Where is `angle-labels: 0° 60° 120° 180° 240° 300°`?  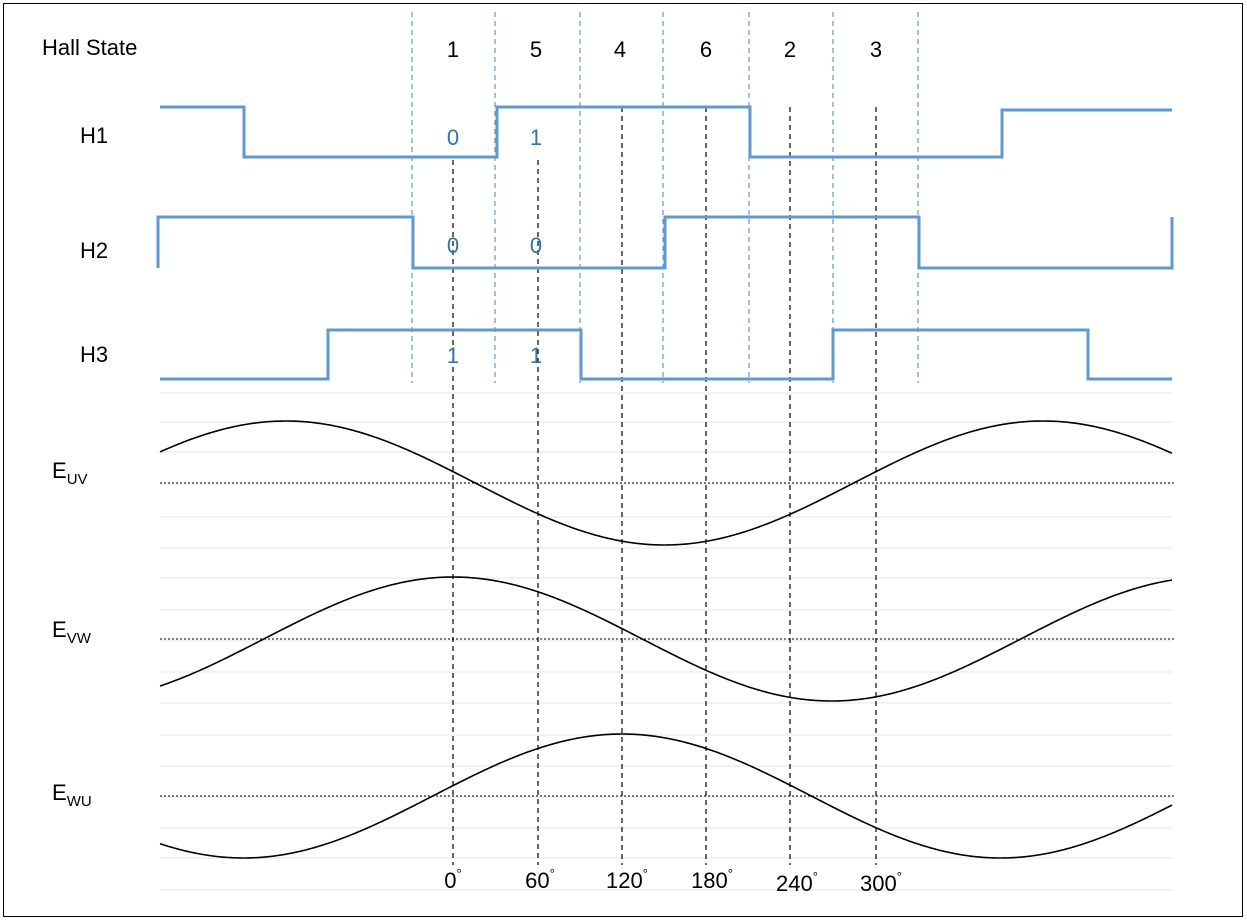
angle-labels: 0° 60° 120° 180° 240° 300° is located at coordinates (673, 881).